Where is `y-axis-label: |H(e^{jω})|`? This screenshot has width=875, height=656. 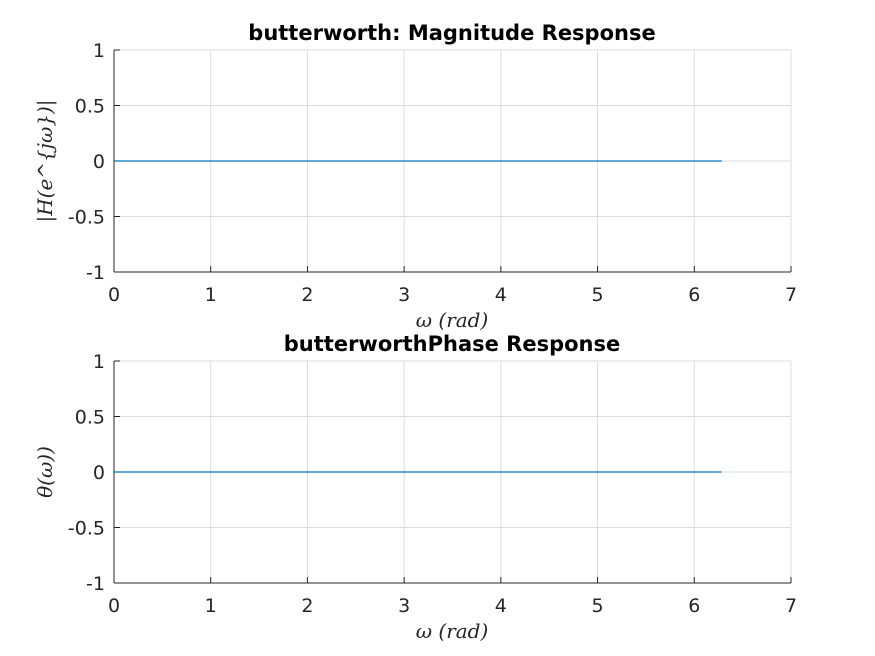
y-axis-label: |H(e^{jω})| is located at coordinates (45, 160).